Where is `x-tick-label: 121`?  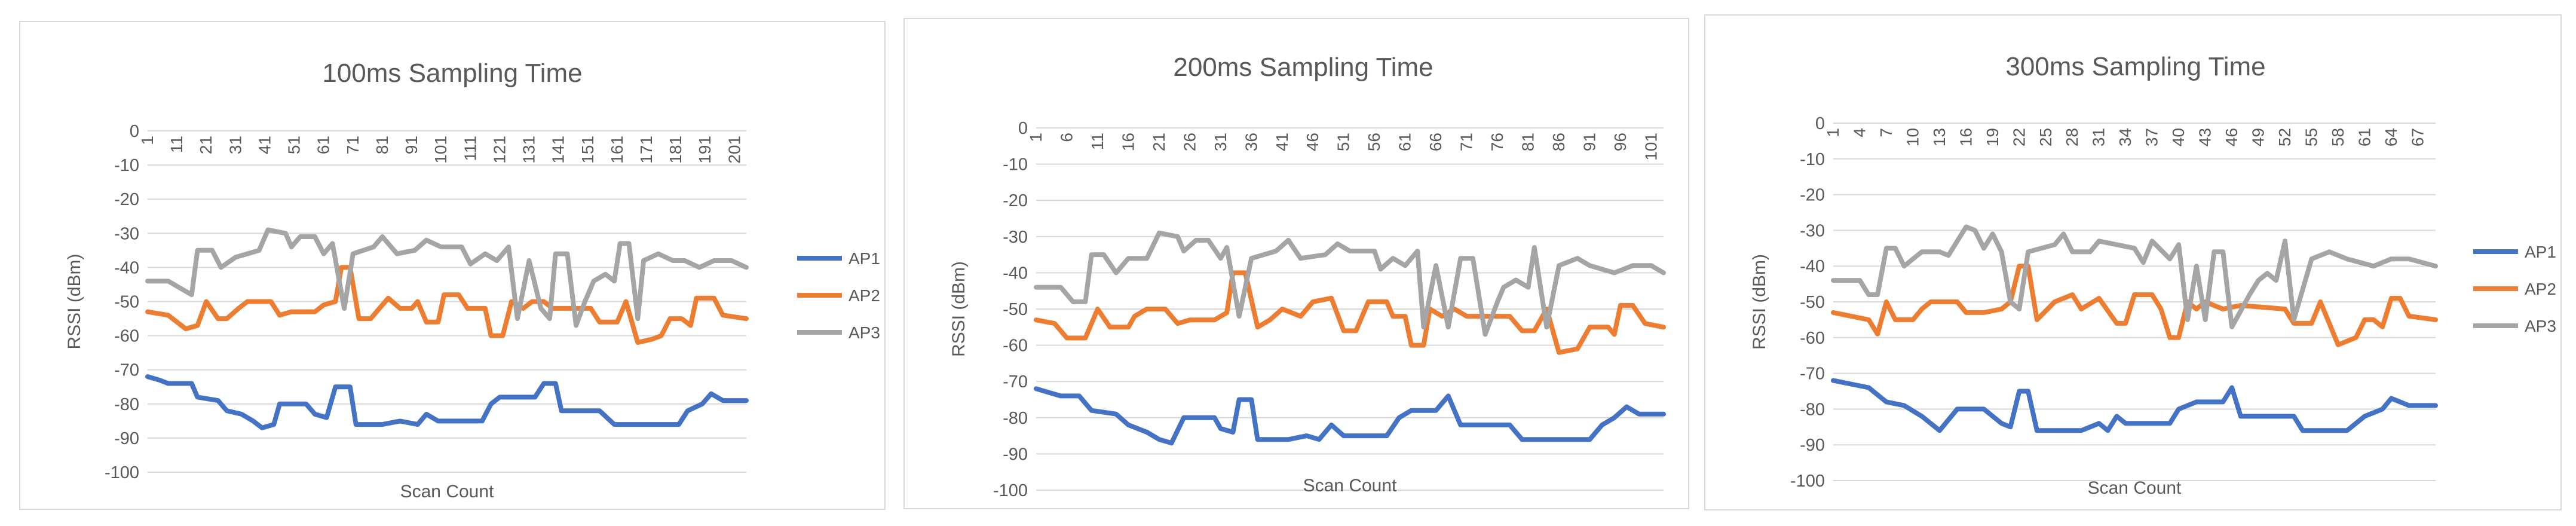 x-tick-label: 121 is located at coordinates (500, 150).